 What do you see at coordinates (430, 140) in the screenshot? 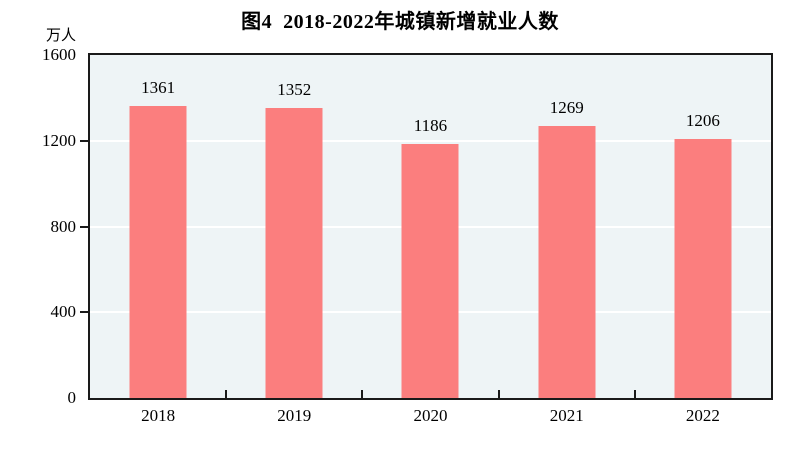
I see `gridline` at bounding box center [430, 140].